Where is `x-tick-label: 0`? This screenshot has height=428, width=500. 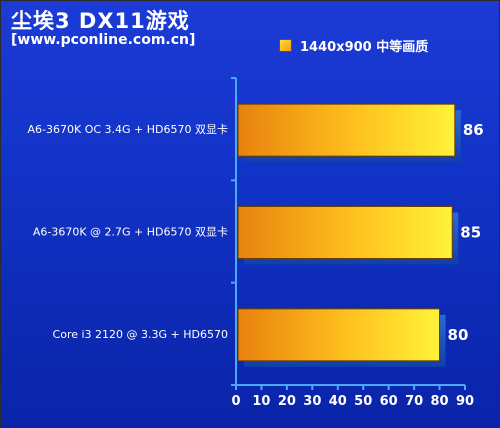
x-tick-label: 0 is located at coordinates (235, 401).